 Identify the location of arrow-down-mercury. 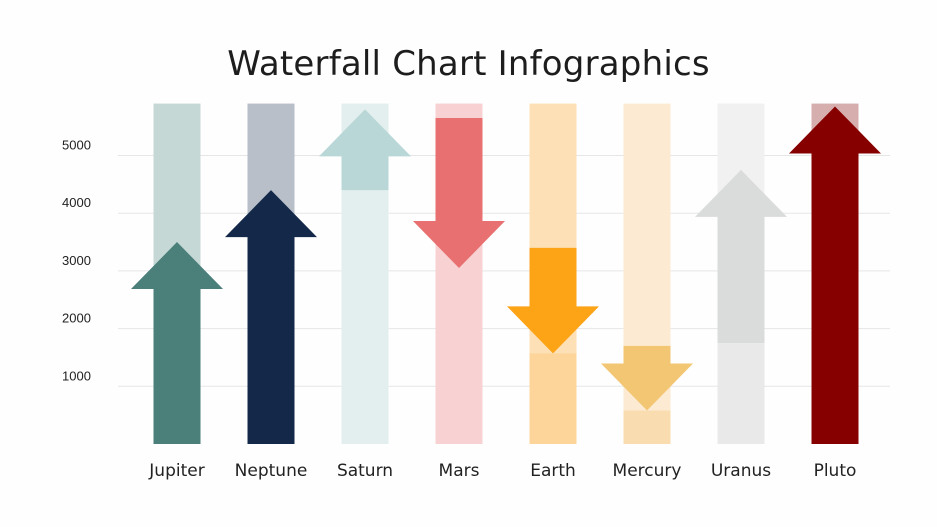
(647, 378).